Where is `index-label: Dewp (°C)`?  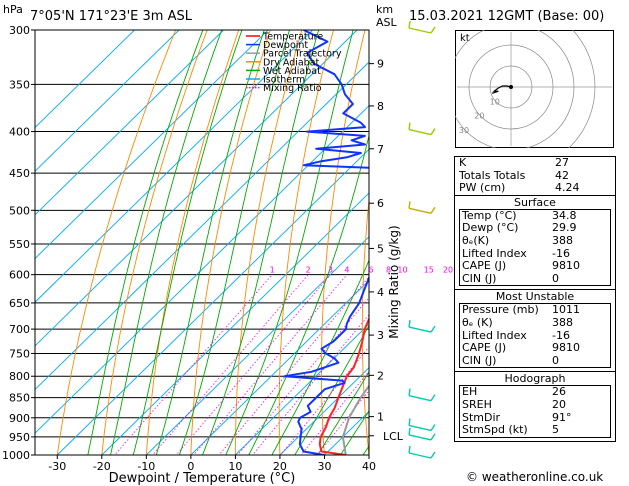 index-label: Dewp (°C) is located at coordinates (490, 228).